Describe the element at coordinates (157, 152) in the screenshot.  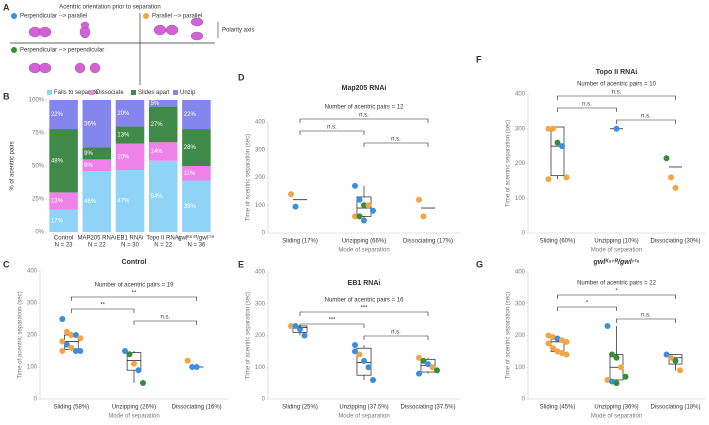
I see `value-label: 14%` at that location.